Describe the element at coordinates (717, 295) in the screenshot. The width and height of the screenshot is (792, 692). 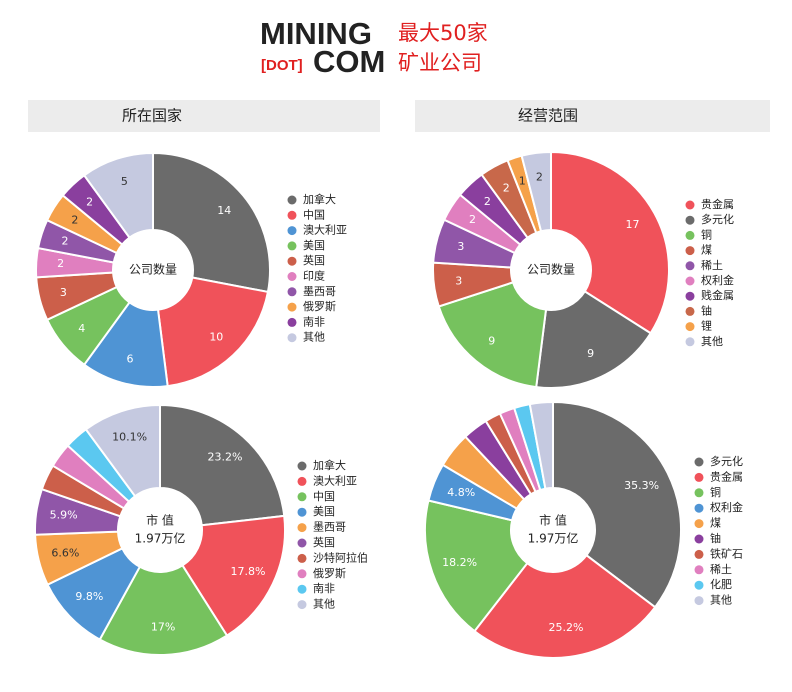
I see `legend-label: 贱金属` at that location.